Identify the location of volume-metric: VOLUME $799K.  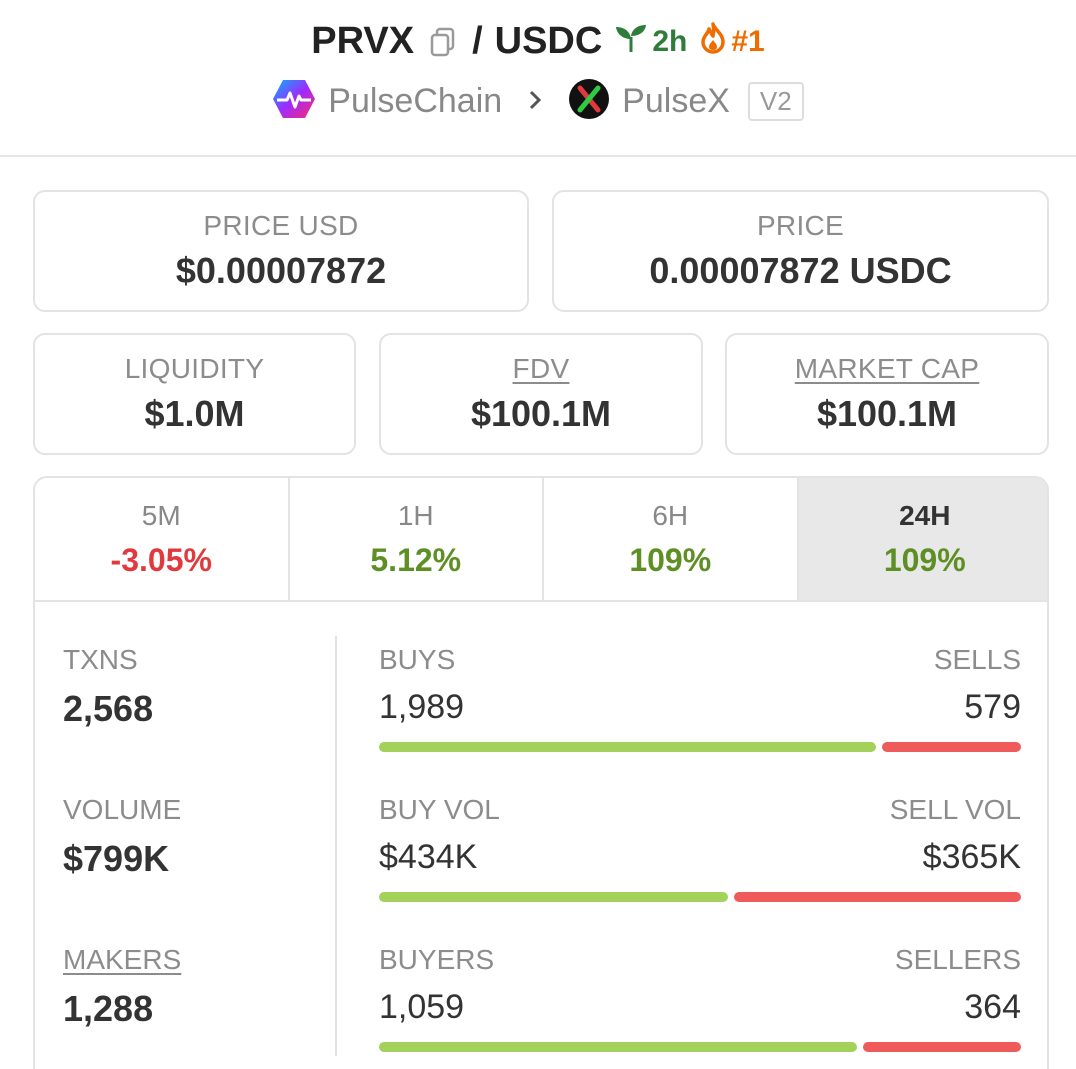
(193, 869).